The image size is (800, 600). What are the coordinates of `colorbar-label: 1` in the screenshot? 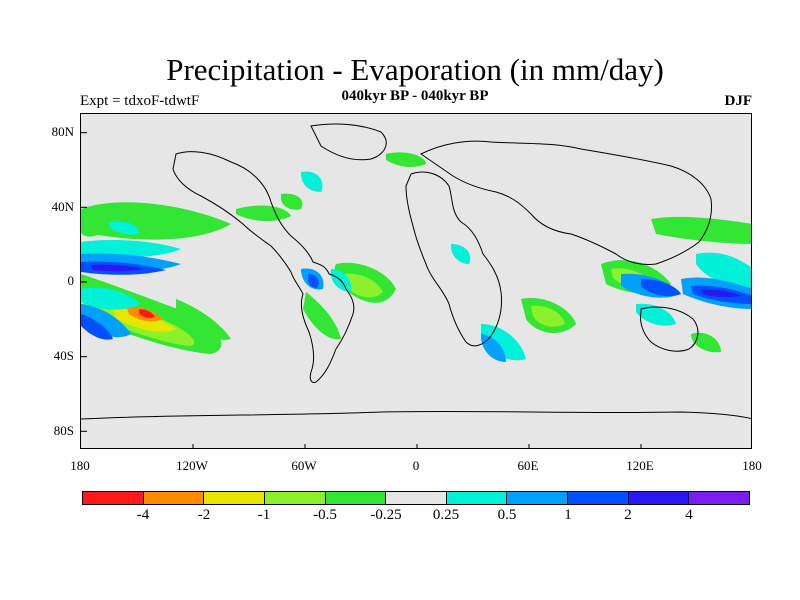 It's located at (568, 515).